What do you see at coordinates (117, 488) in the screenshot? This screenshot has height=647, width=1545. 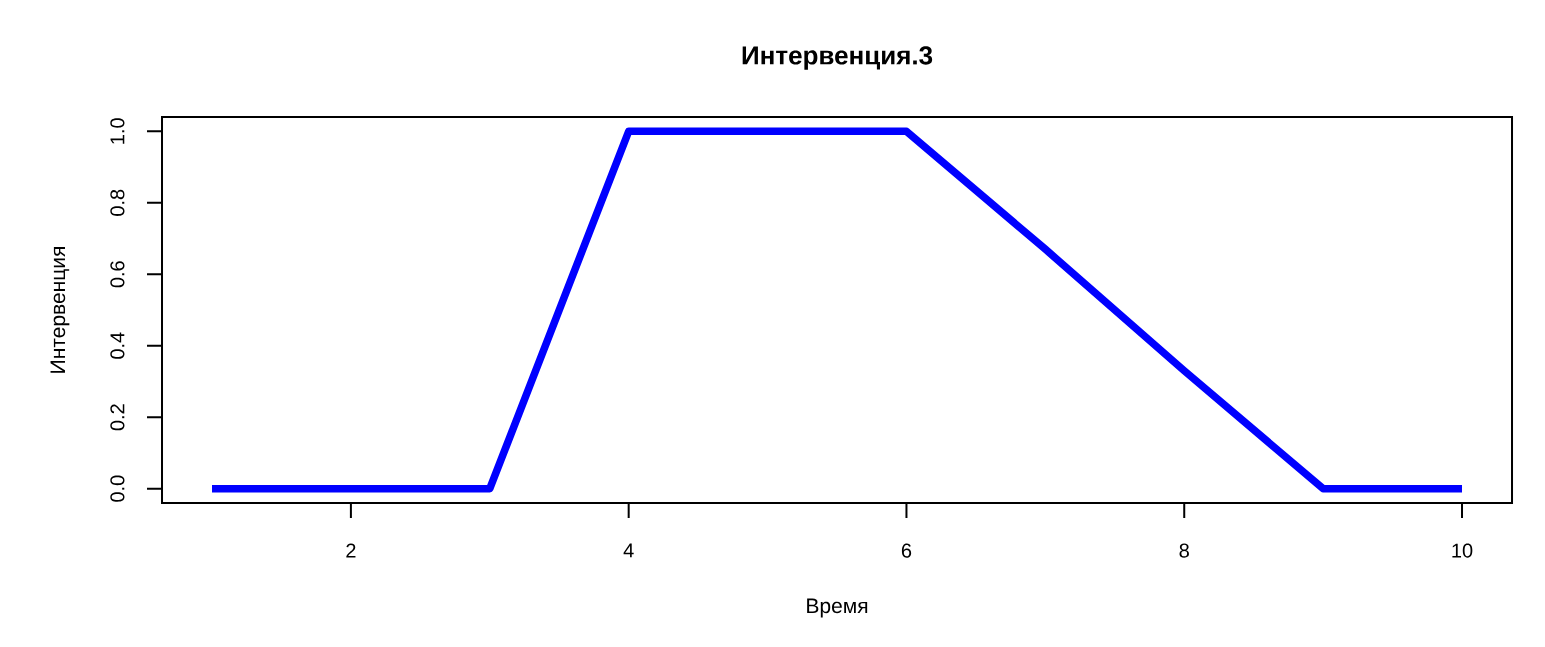 I see `y-tick-label: 0.0` at bounding box center [117, 488].